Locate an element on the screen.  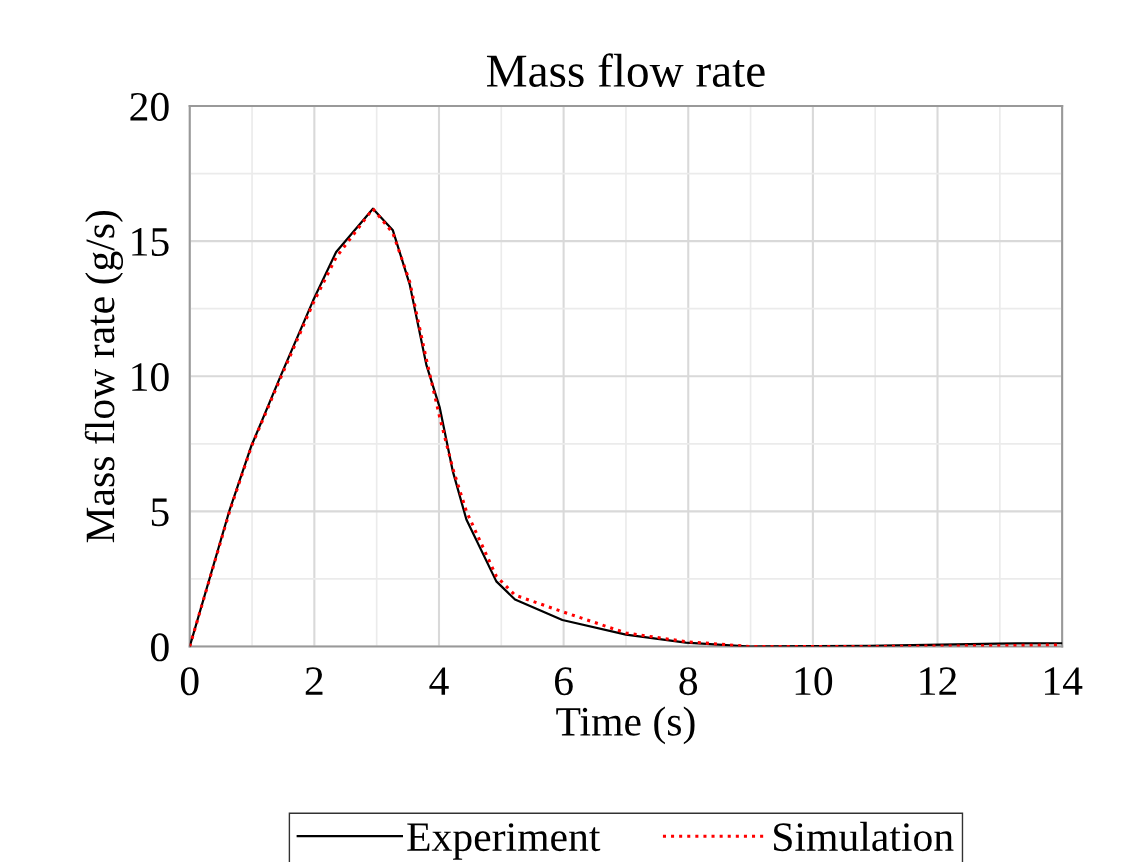
x-tick-label: 14 is located at coordinates (1063, 681).